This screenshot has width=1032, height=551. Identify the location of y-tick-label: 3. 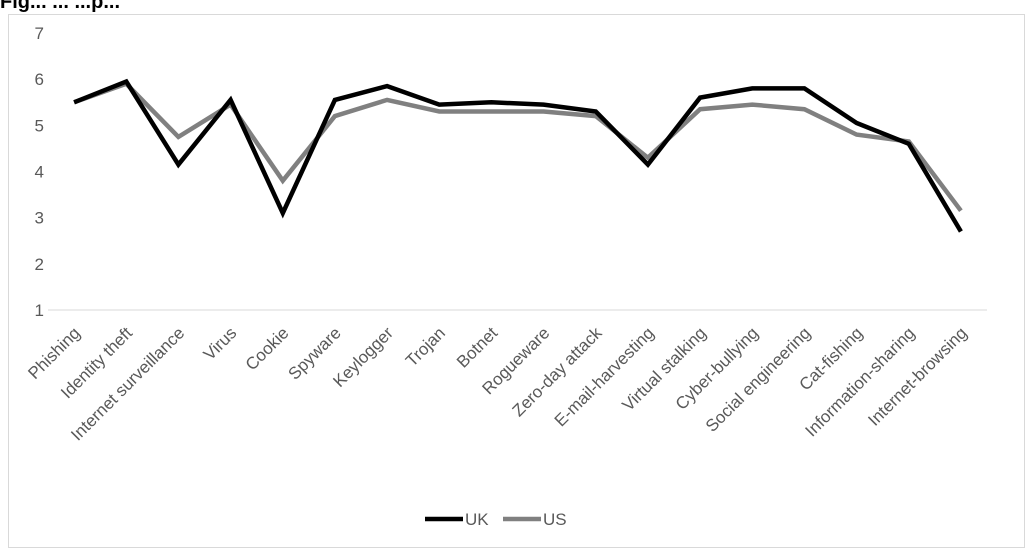
(39, 218).